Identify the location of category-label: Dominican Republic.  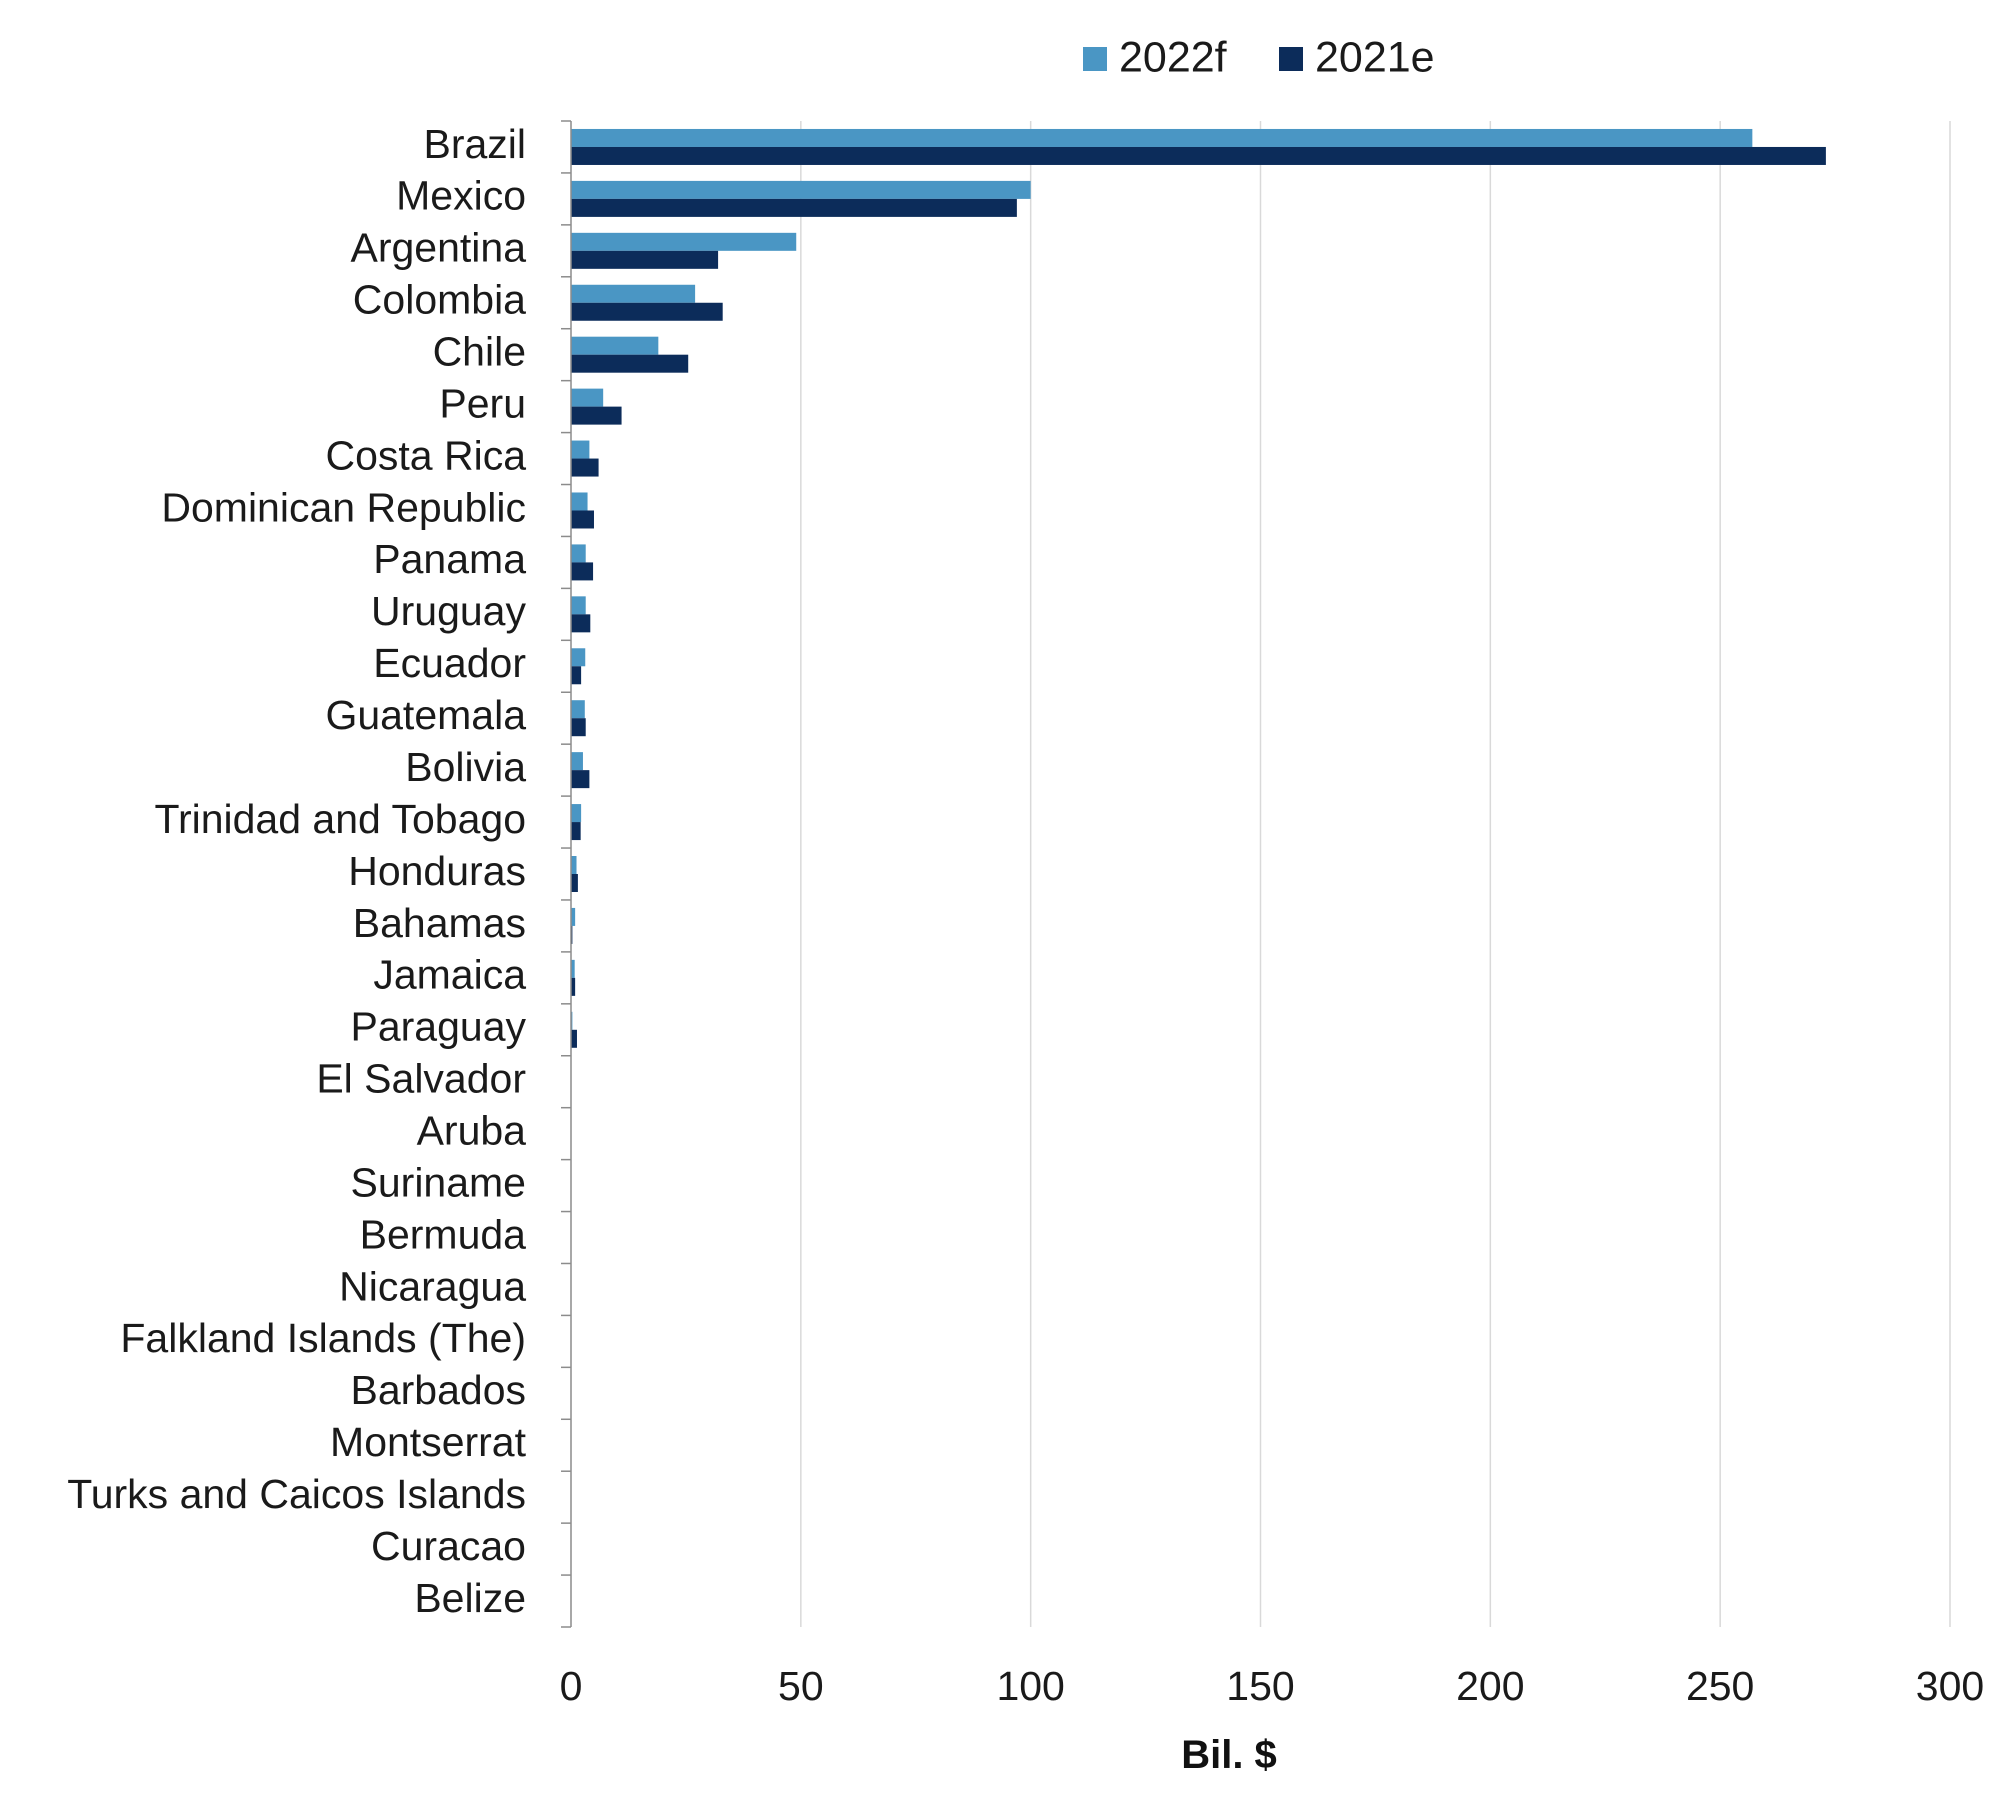
(343, 507).